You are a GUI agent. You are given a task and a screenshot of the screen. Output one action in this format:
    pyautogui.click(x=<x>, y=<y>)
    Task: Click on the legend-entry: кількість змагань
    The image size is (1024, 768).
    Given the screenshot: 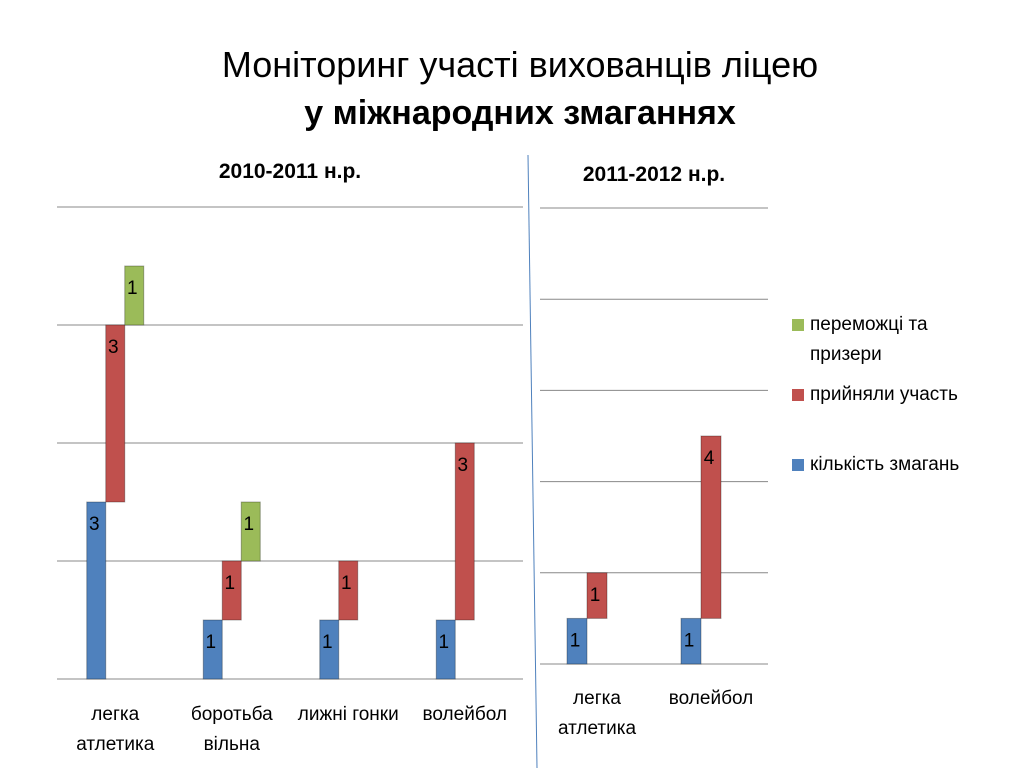 What is the action you would take?
    pyautogui.click(x=896, y=465)
    